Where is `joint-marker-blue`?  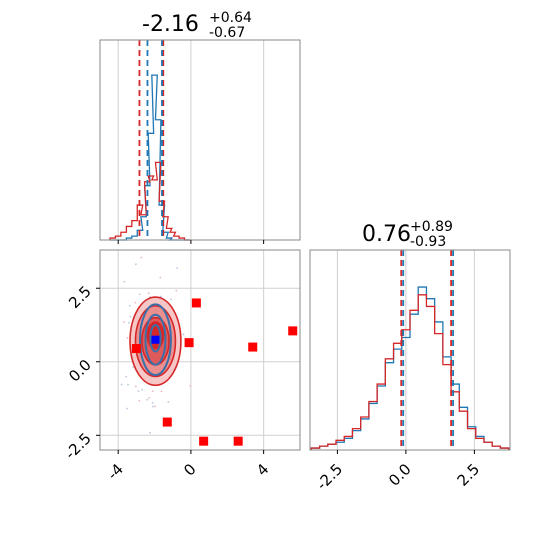
joint-marker-blue is located at coordinates (155, 339).